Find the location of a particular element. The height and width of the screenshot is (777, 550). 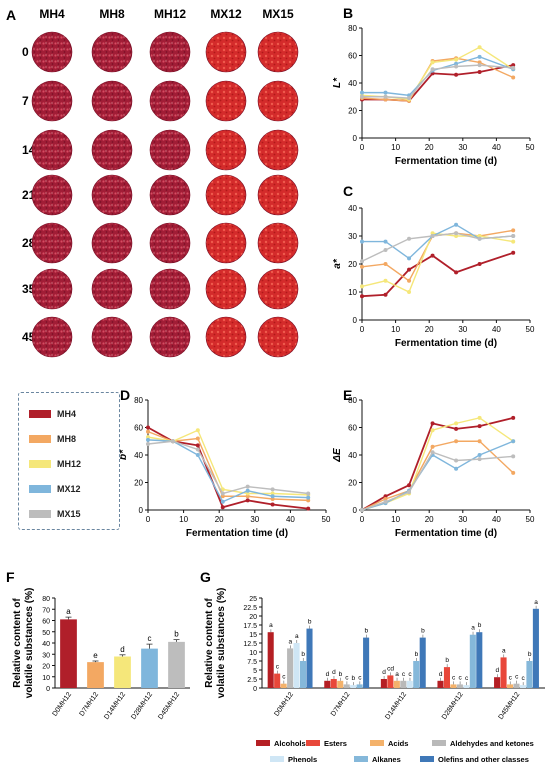

x-tick-label: D0MH12 is located at coordinates (284, 704).